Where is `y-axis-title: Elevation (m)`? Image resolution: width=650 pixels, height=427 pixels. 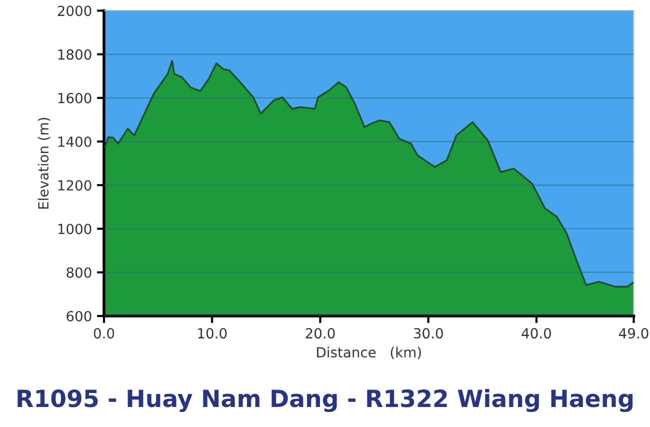
y-axis-title: Elevation (m) is located at coordinates (44, 163).